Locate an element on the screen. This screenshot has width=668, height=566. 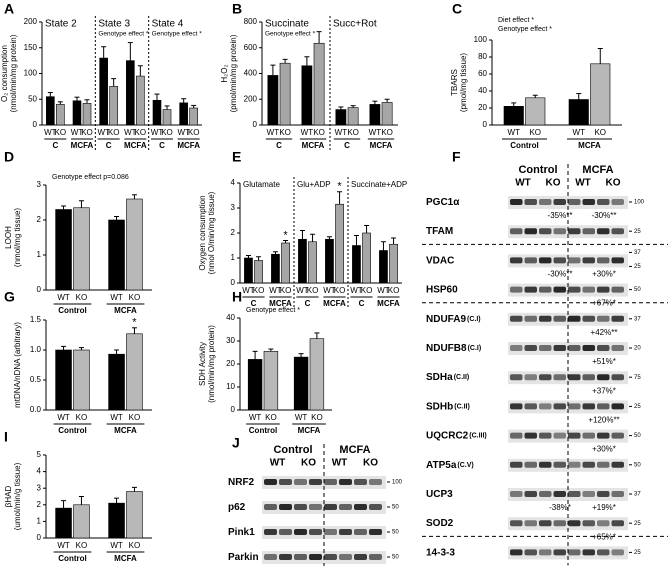
complex-name: (C.III) is located at coordinates (478, 435).